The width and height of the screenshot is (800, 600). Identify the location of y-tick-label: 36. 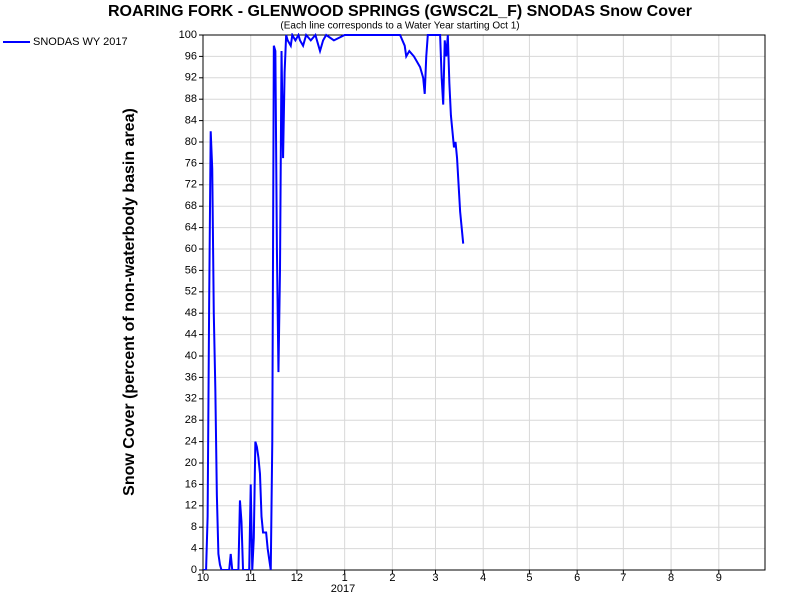
(191, 377).